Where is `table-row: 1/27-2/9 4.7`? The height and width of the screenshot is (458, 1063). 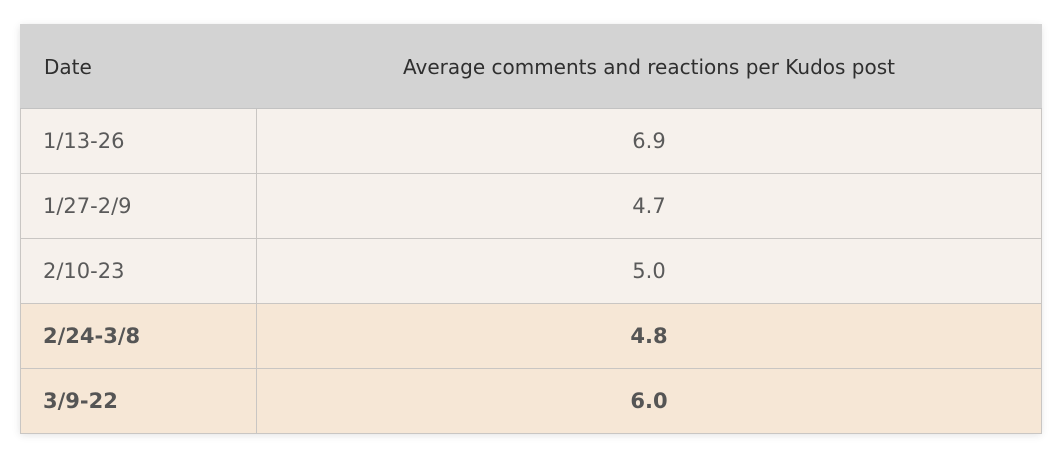 table-row: 1/27-2/9 4.7 is located at coordinates (531, 206).